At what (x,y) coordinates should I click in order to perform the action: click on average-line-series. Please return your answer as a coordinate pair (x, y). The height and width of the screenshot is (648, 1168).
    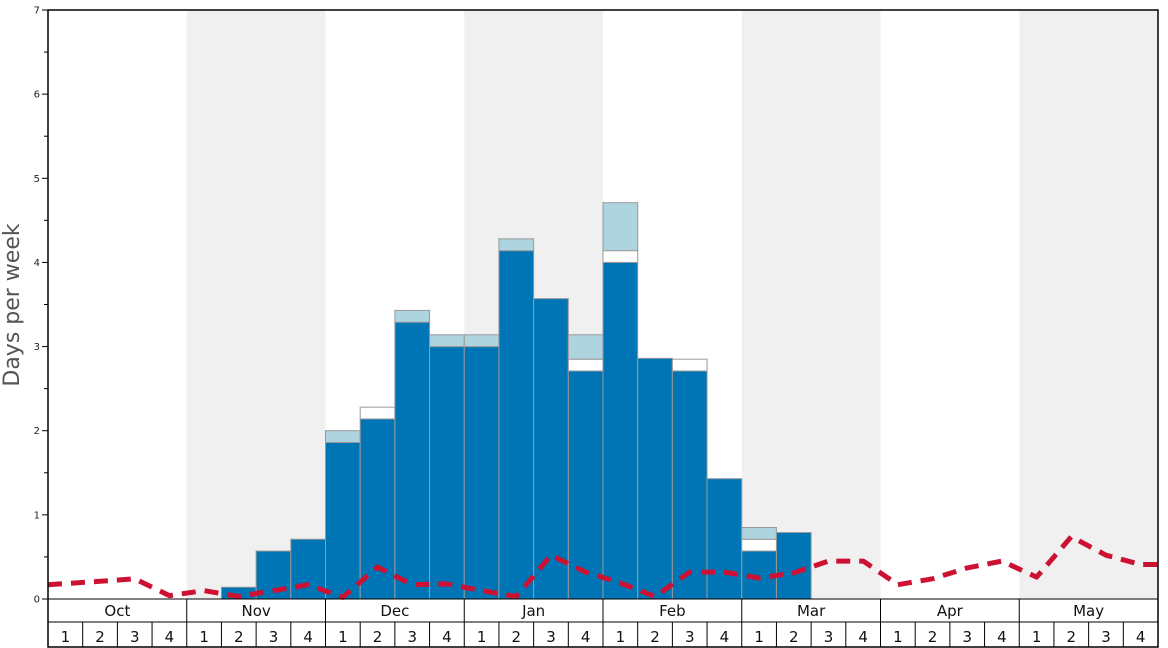
    Looking at the image, I should click on (602, 567).